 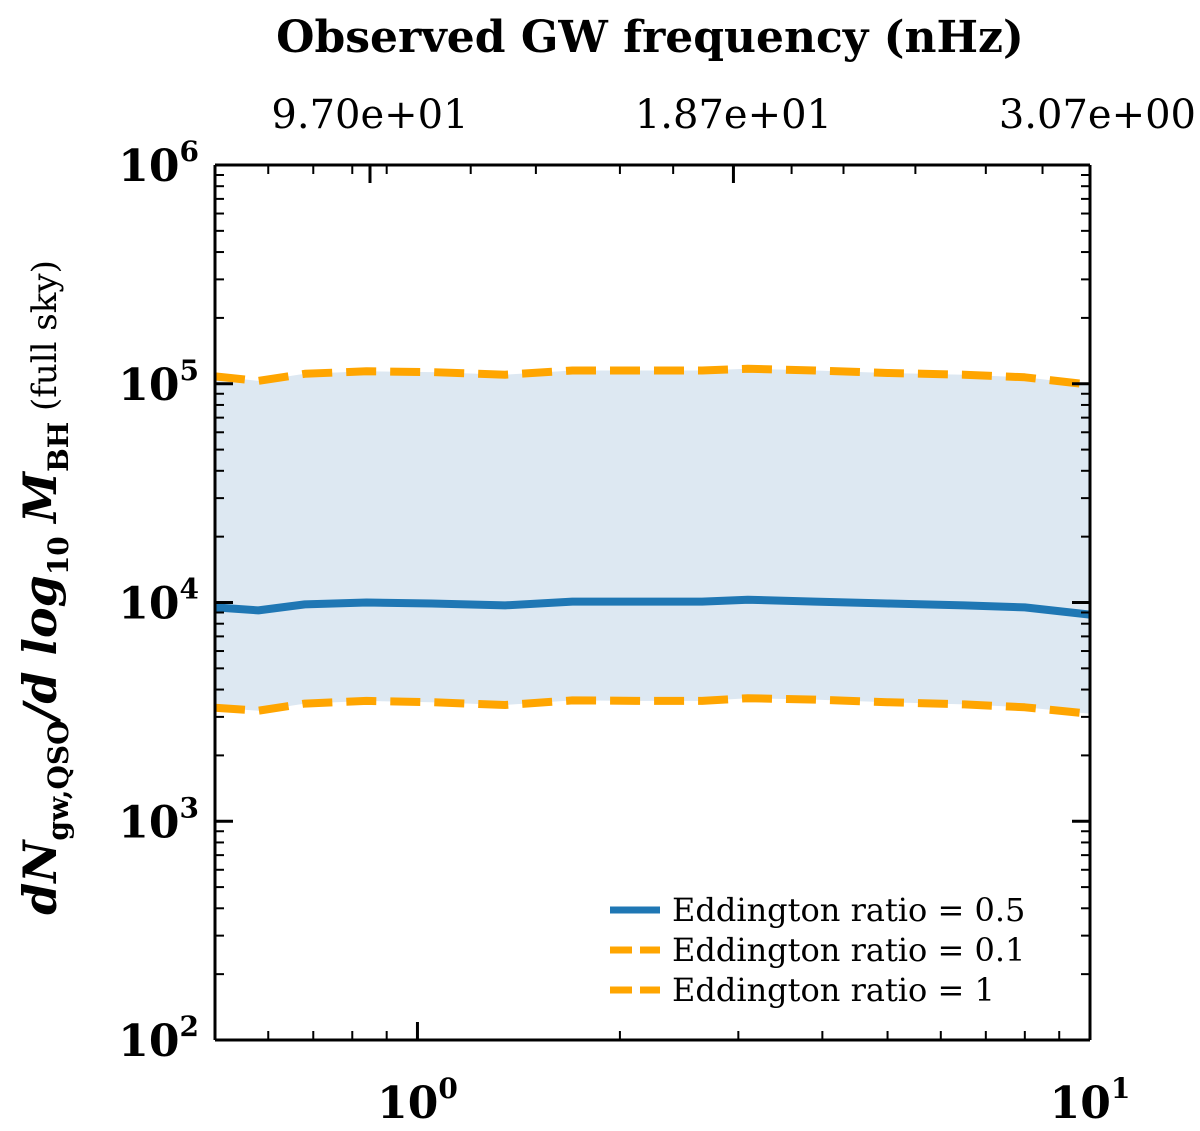 What do you see at coordinates (44, 587) in the screenshot?
I see `y-axis-label: dNgw,QSO/d log10 MBH (full sky)` at bounding box center [44, 587].